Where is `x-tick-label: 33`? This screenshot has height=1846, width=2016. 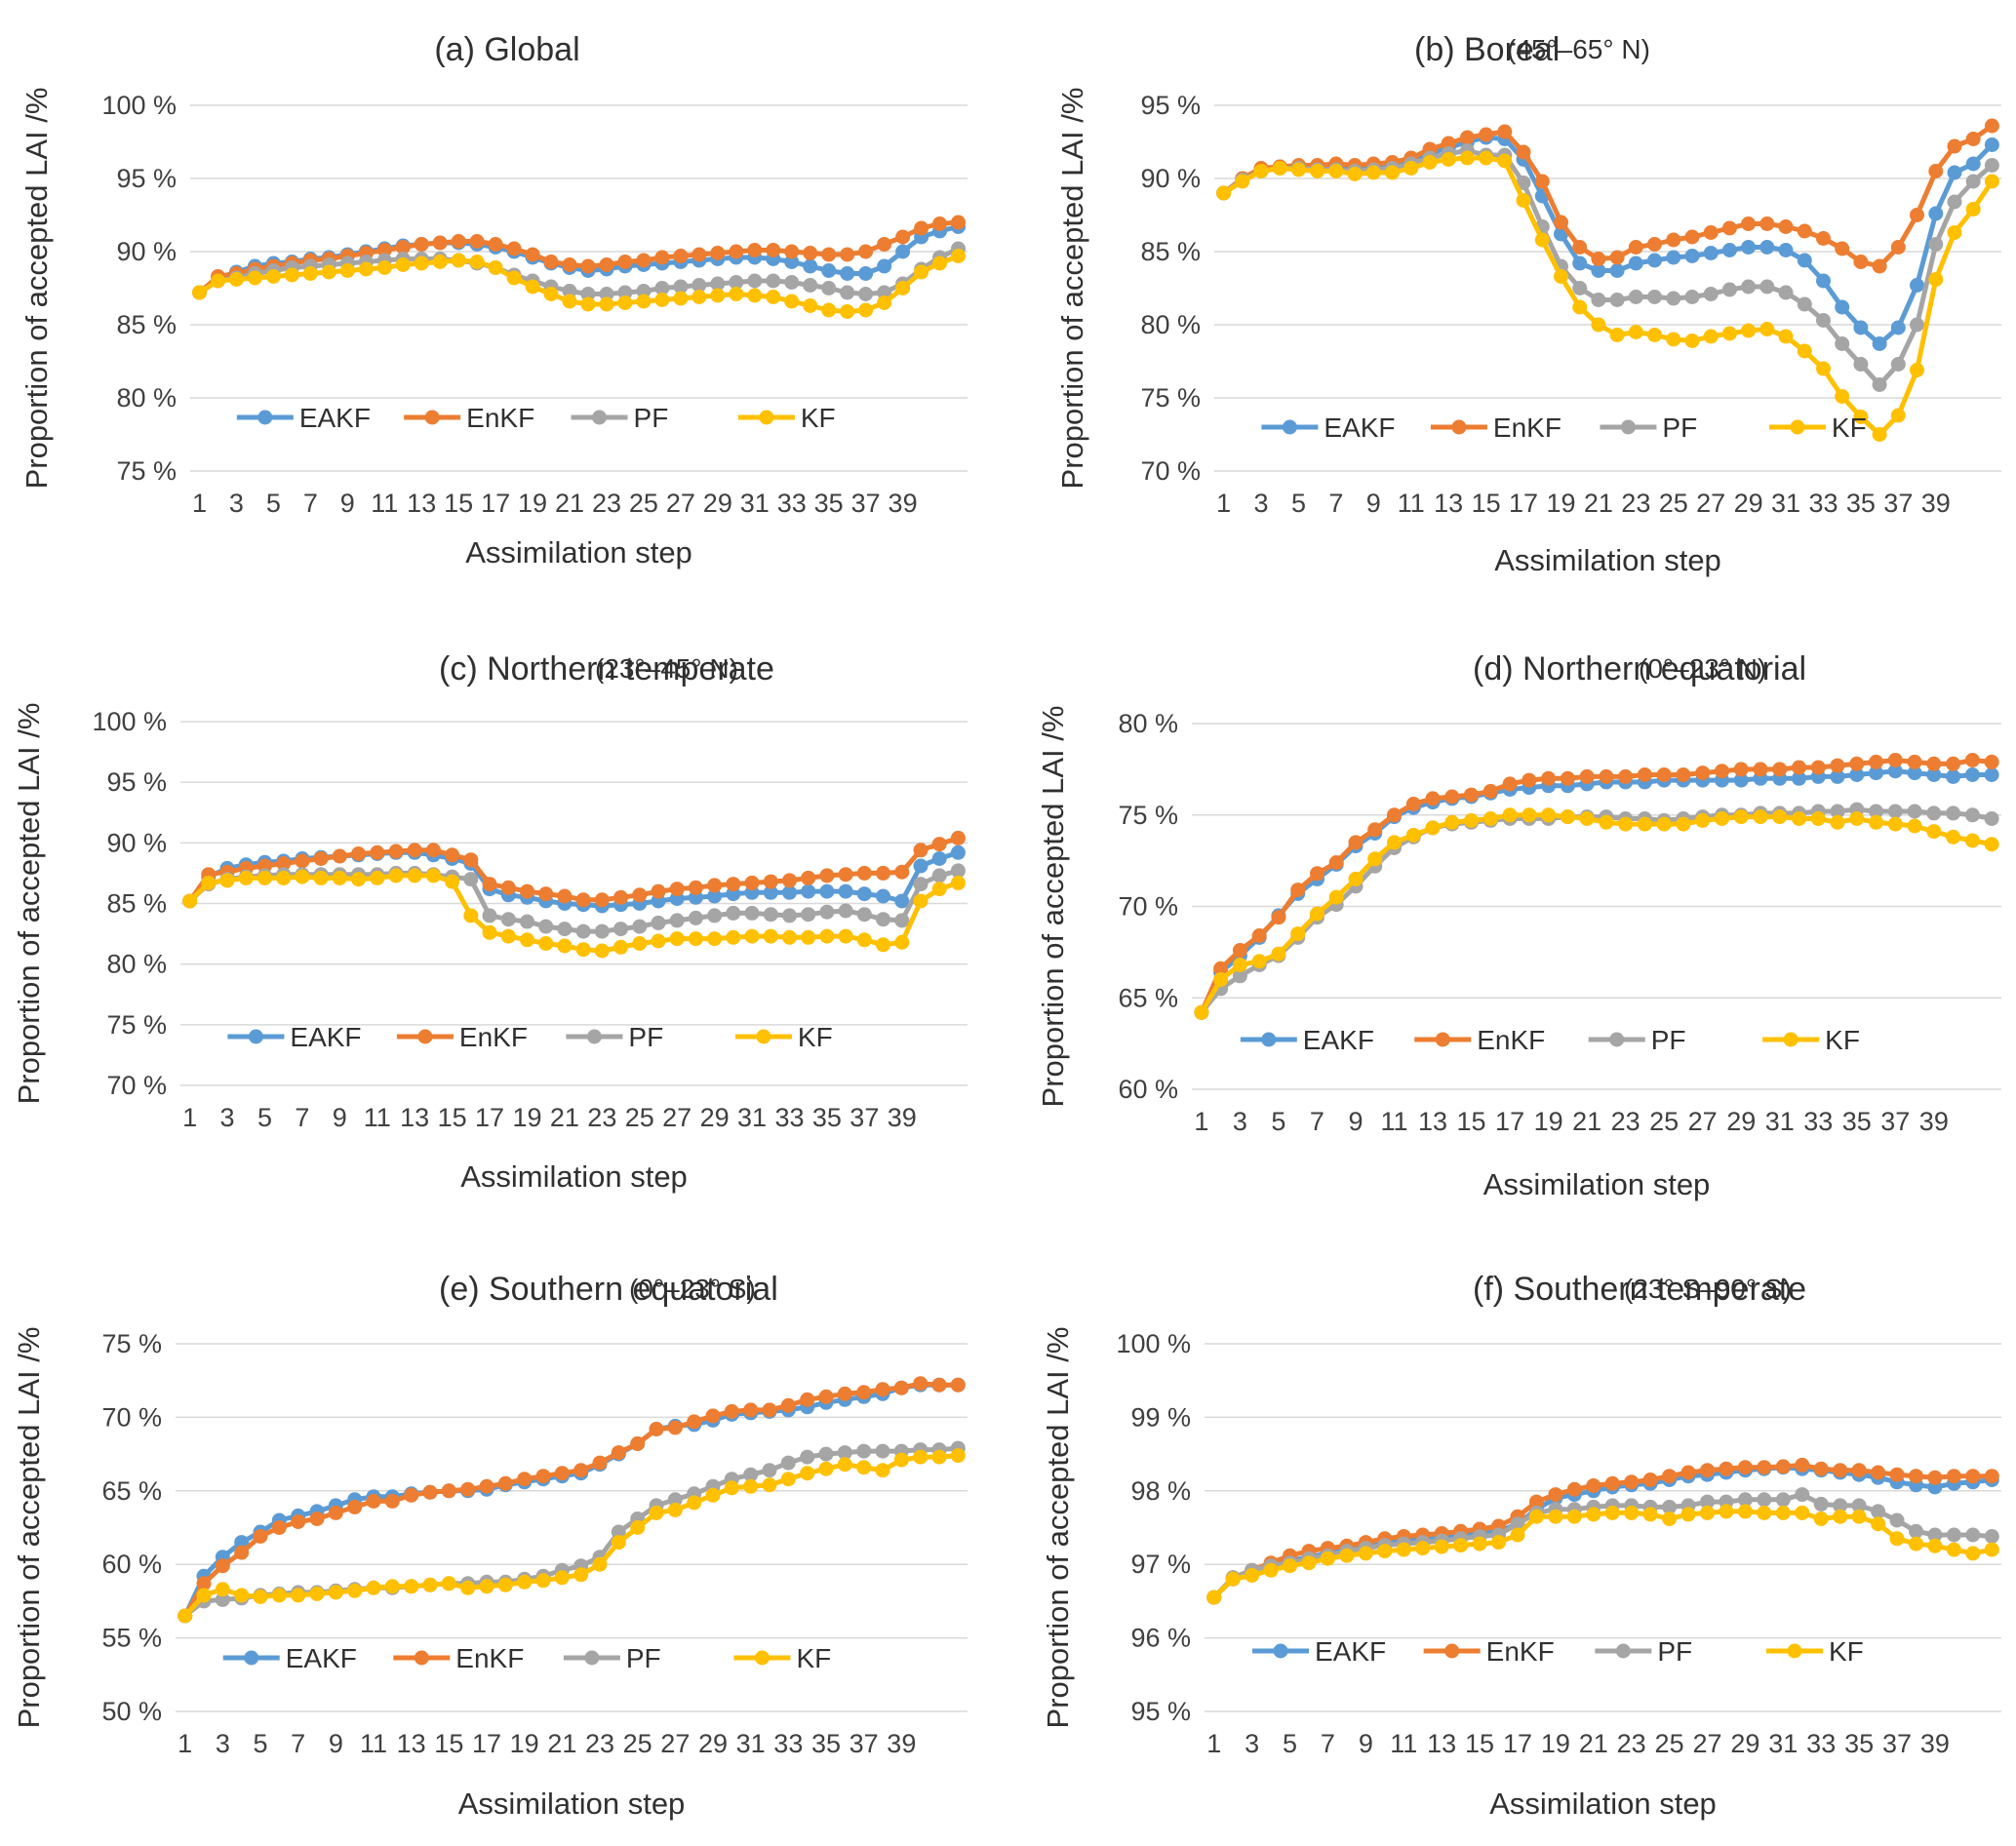 x-tick-label: 33 is located at coordinates (1823, 503).